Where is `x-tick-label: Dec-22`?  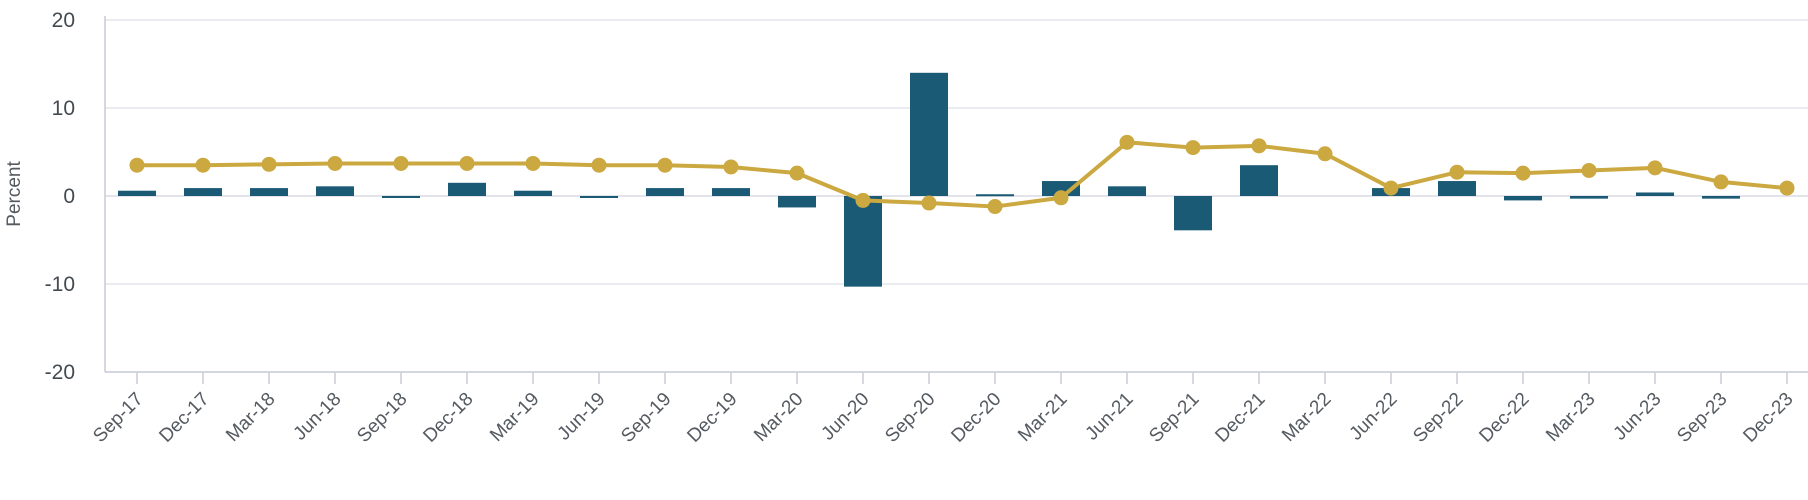 x-tick-label: Dec-22 is located at coordinates (1504, 418).